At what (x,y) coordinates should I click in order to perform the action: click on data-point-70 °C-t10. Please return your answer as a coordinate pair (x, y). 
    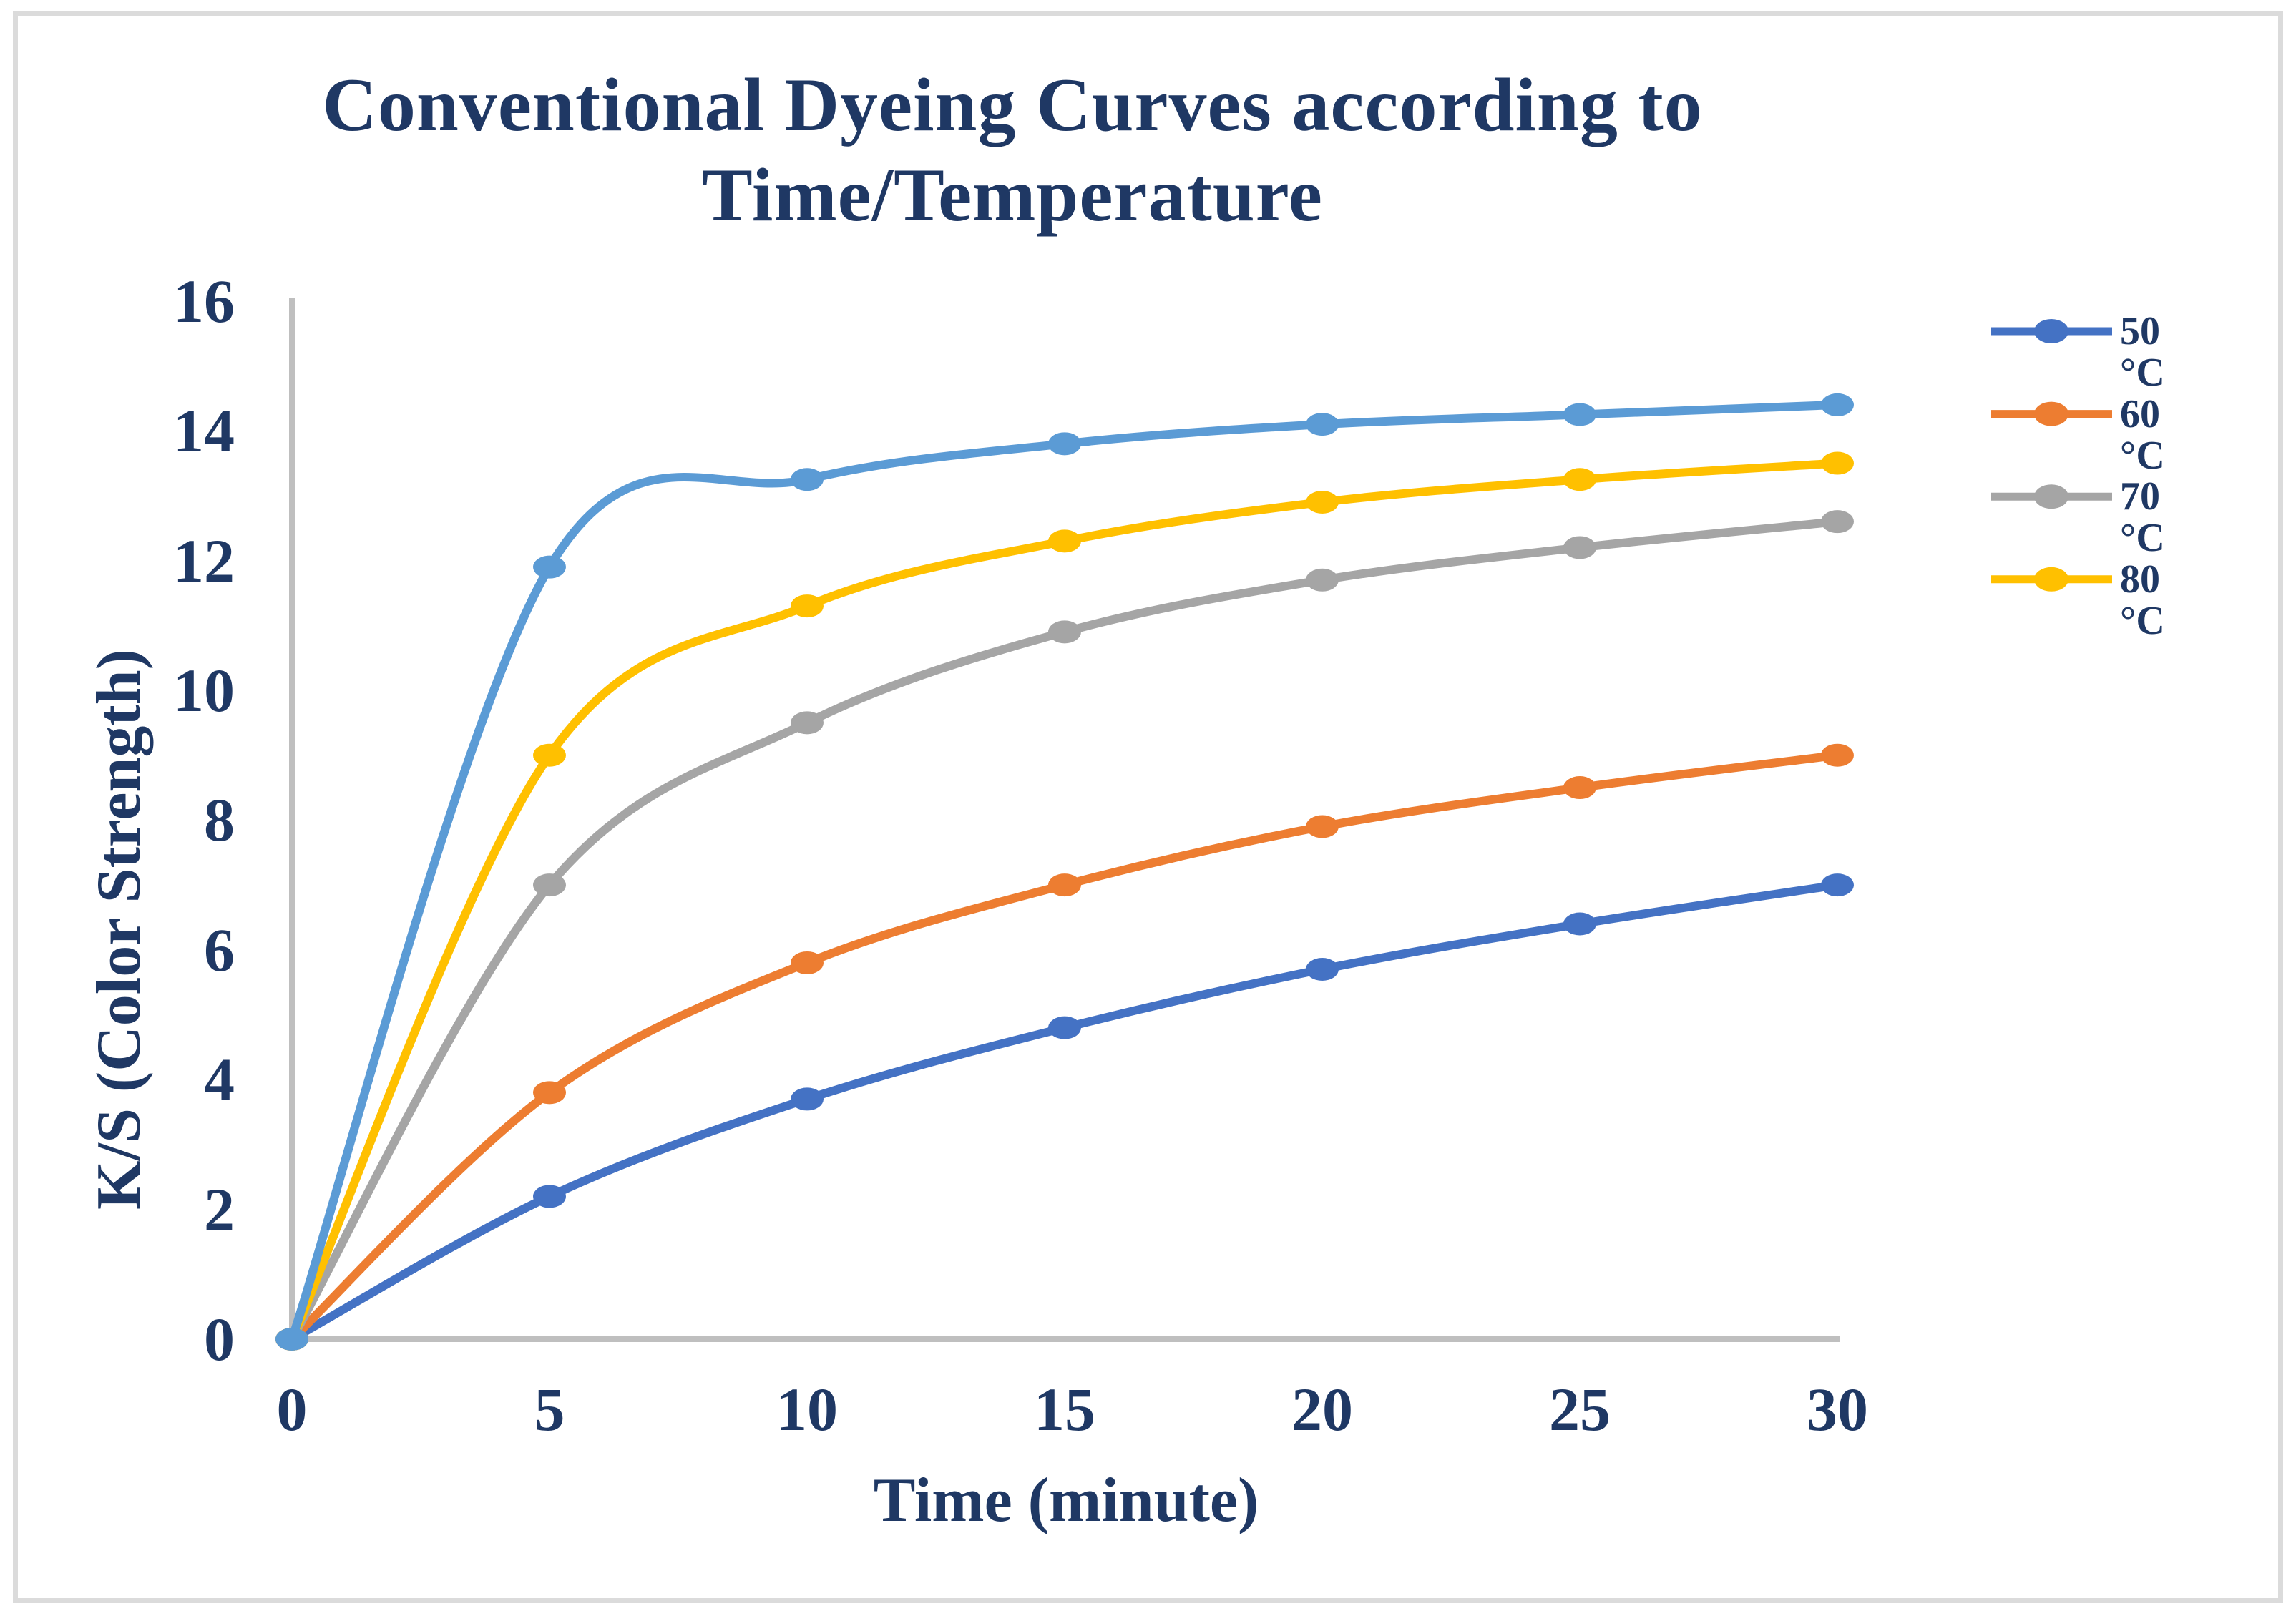
    Looking at the image, I should click on (807, 723).